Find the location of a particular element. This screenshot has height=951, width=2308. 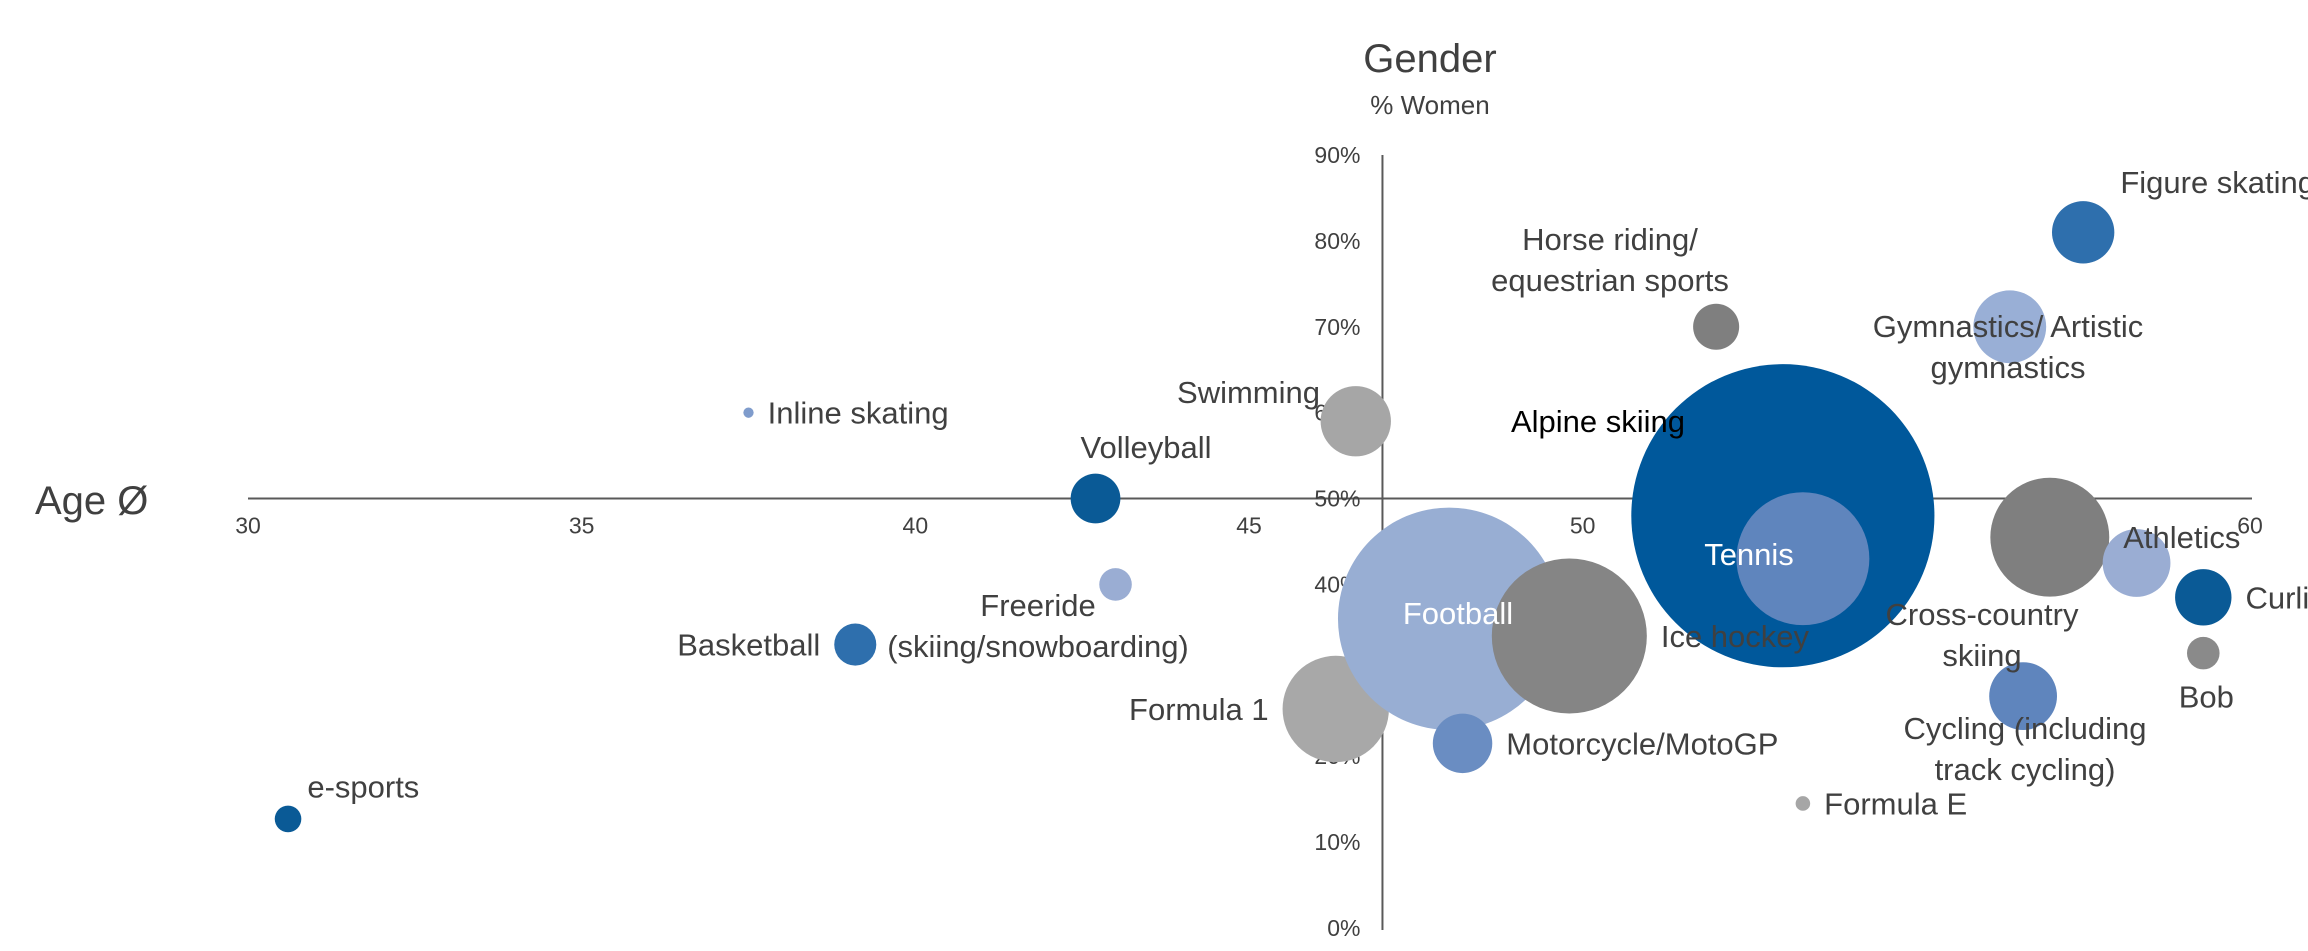

bubble-cross-country-skiing is located at coordinates (2136, 563).